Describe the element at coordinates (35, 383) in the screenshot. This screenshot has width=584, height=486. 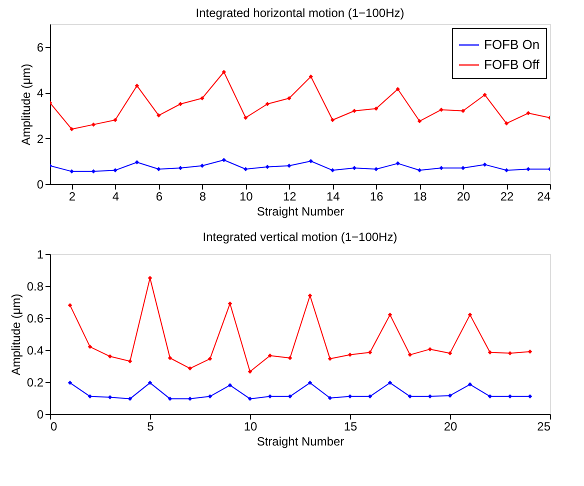
I see `y-tick-label: 0.2` at that location.